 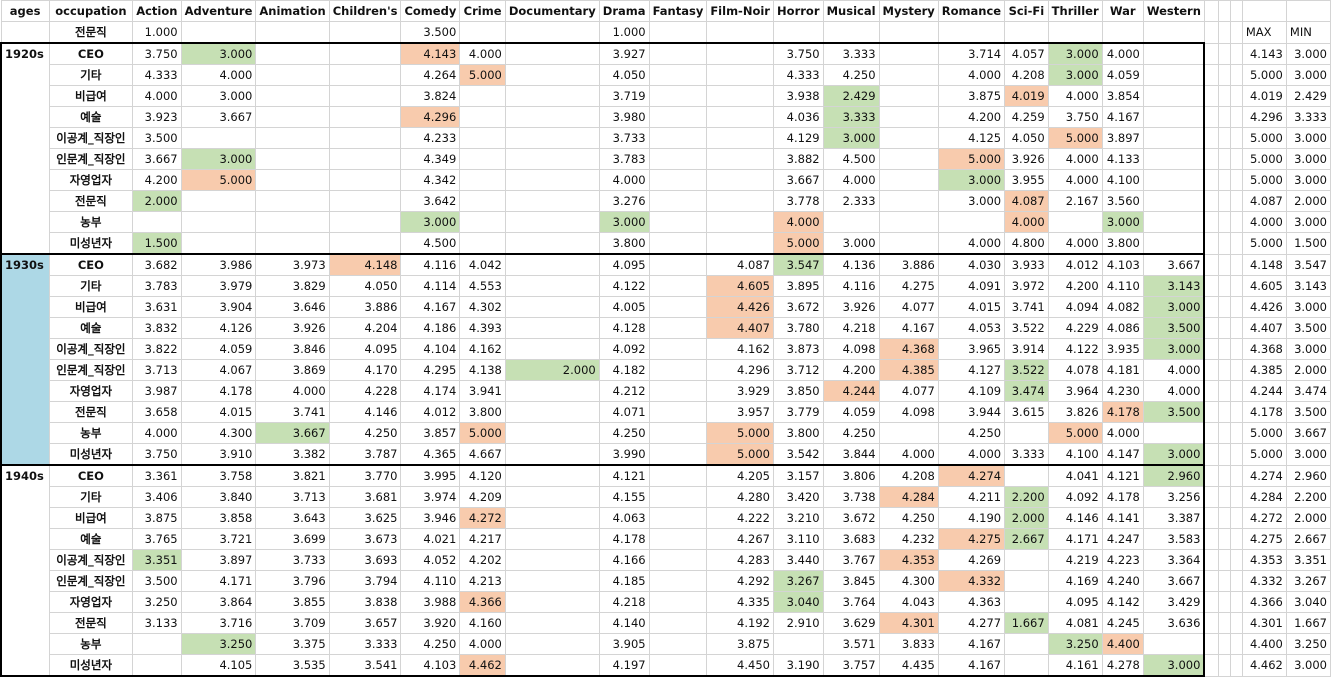 I want to click on value-cell: 3.643, so click(x=292, y=518).